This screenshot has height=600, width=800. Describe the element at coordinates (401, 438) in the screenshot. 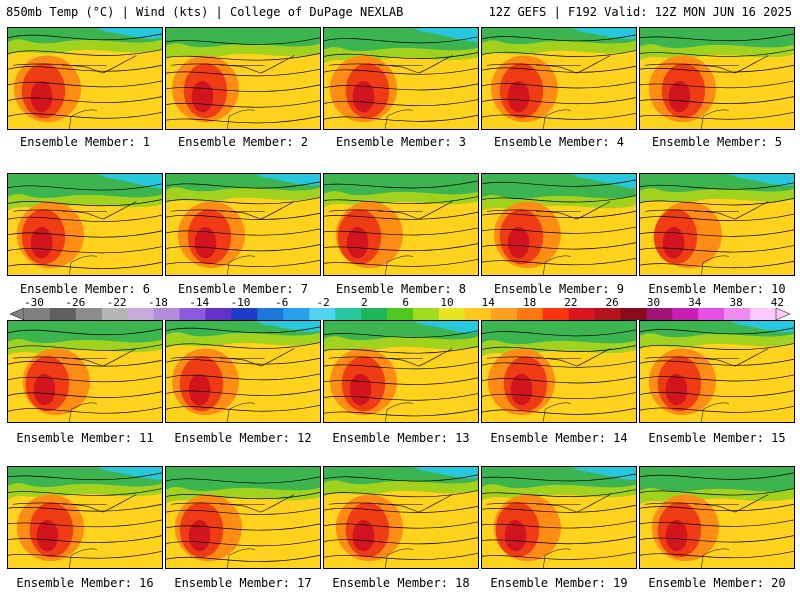

I see `ensemble-member-label: Ensemble Member: 13` at that location.